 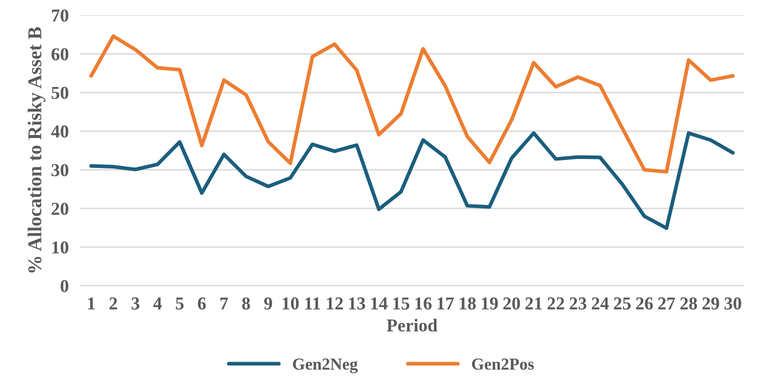 What do you see at coordinates (424, 303) in the screenshot?
I see `x-tick-label: 16` at bounding box center [424, 303].